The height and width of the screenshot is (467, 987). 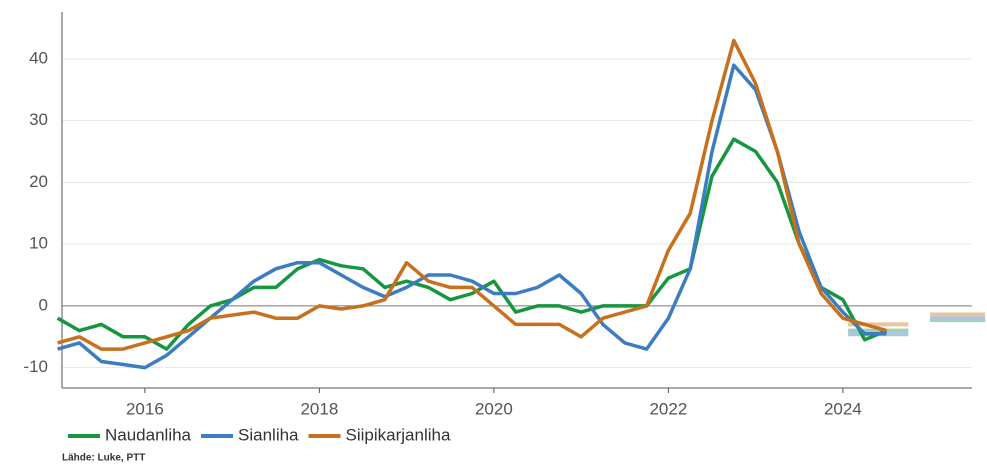 What do you see at coordinates (38, 57) in the screenshot?
I see `y-tick-label: 40` at bounding box center [38, 57].